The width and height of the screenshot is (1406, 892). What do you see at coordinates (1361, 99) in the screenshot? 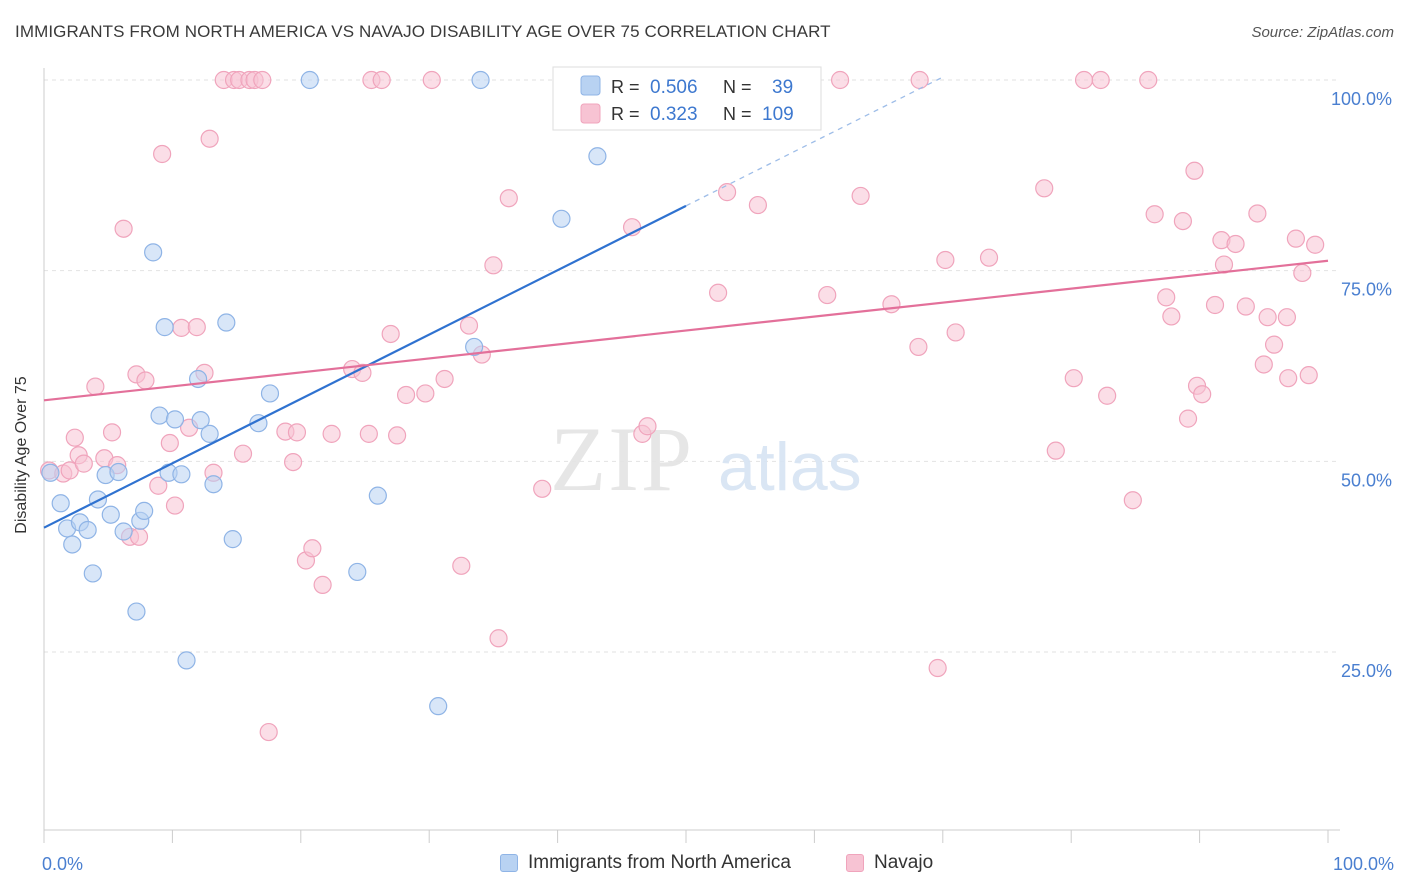
I see `y-tick-label: 100.0%` at bounding box center [1361, 99].